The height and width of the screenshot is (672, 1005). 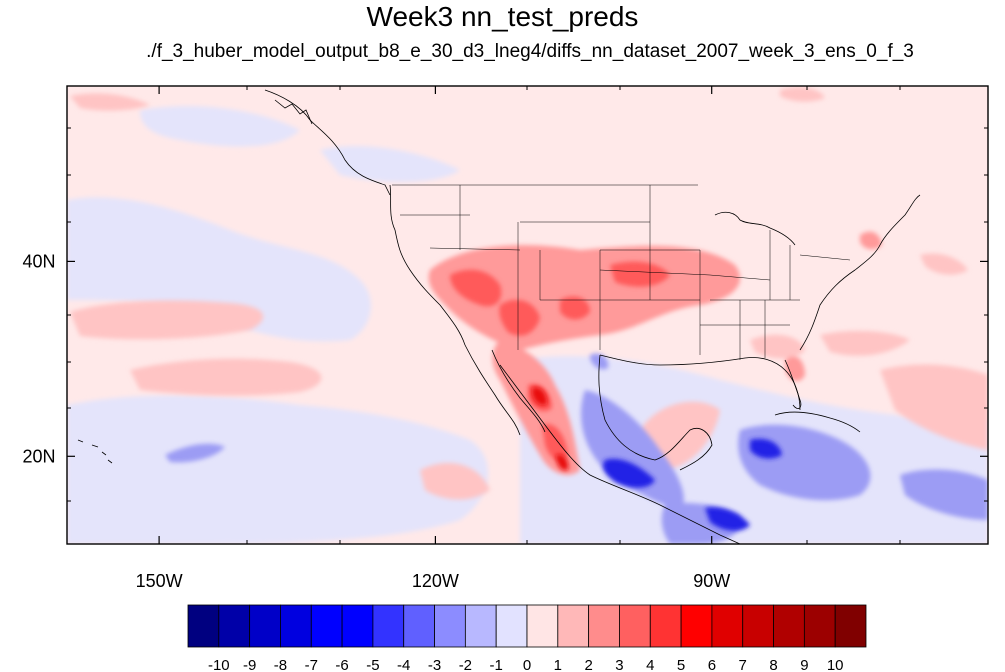 I want to click on colorbar-label: -8, so click(x=280, y=664).